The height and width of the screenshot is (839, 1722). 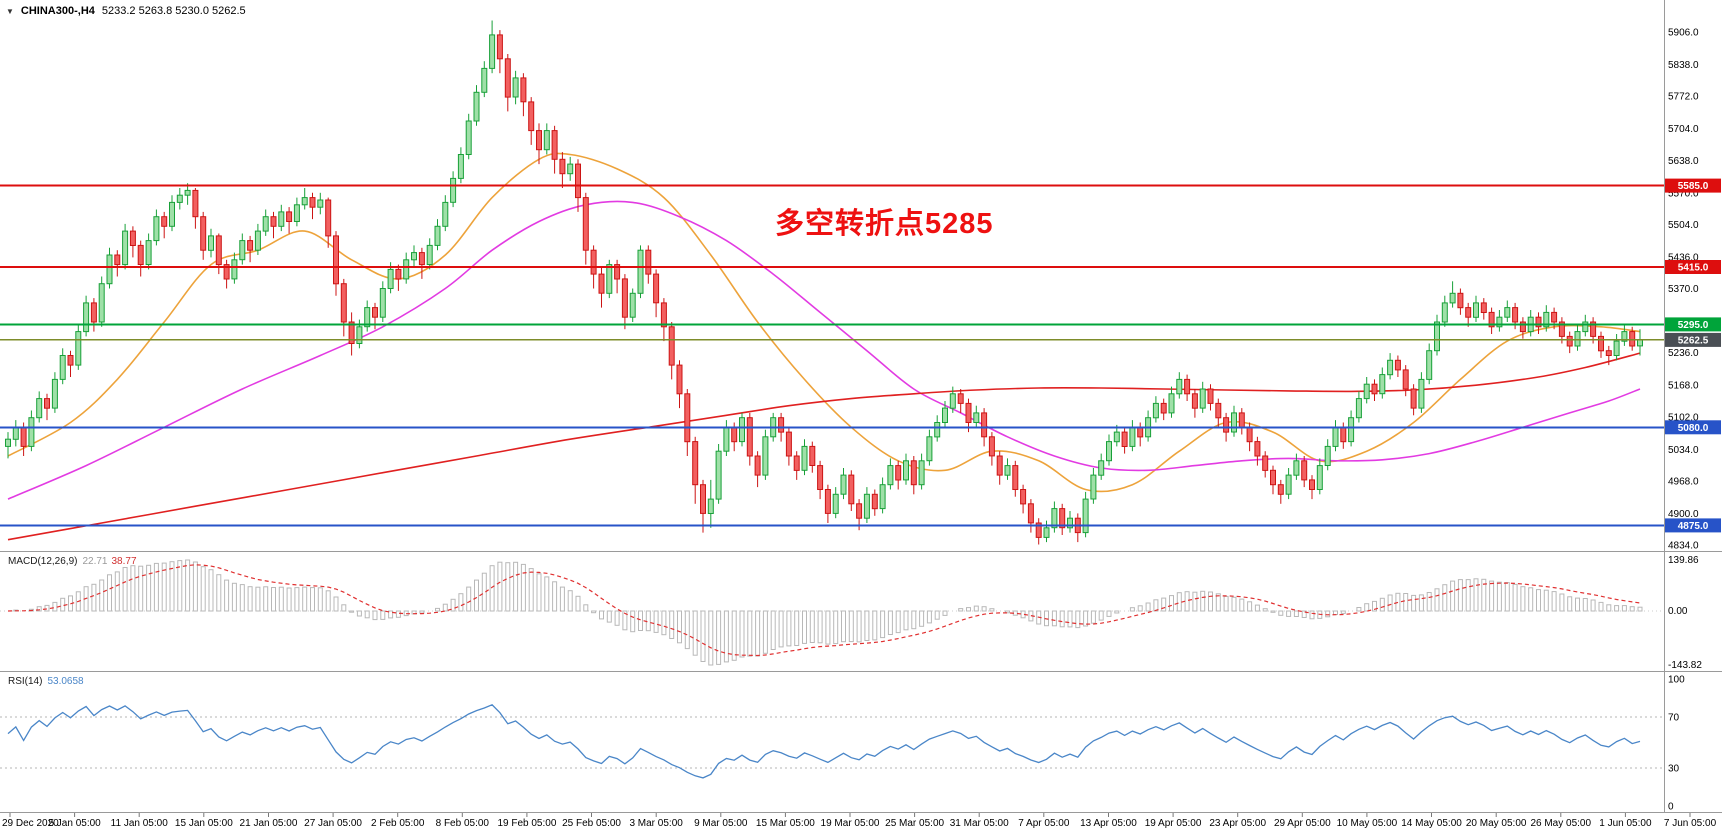 What do you see at coordinates (1683, 386) in the screenshot?
I see `svg-text: 5168.0` at bounding box center [1683, 386].